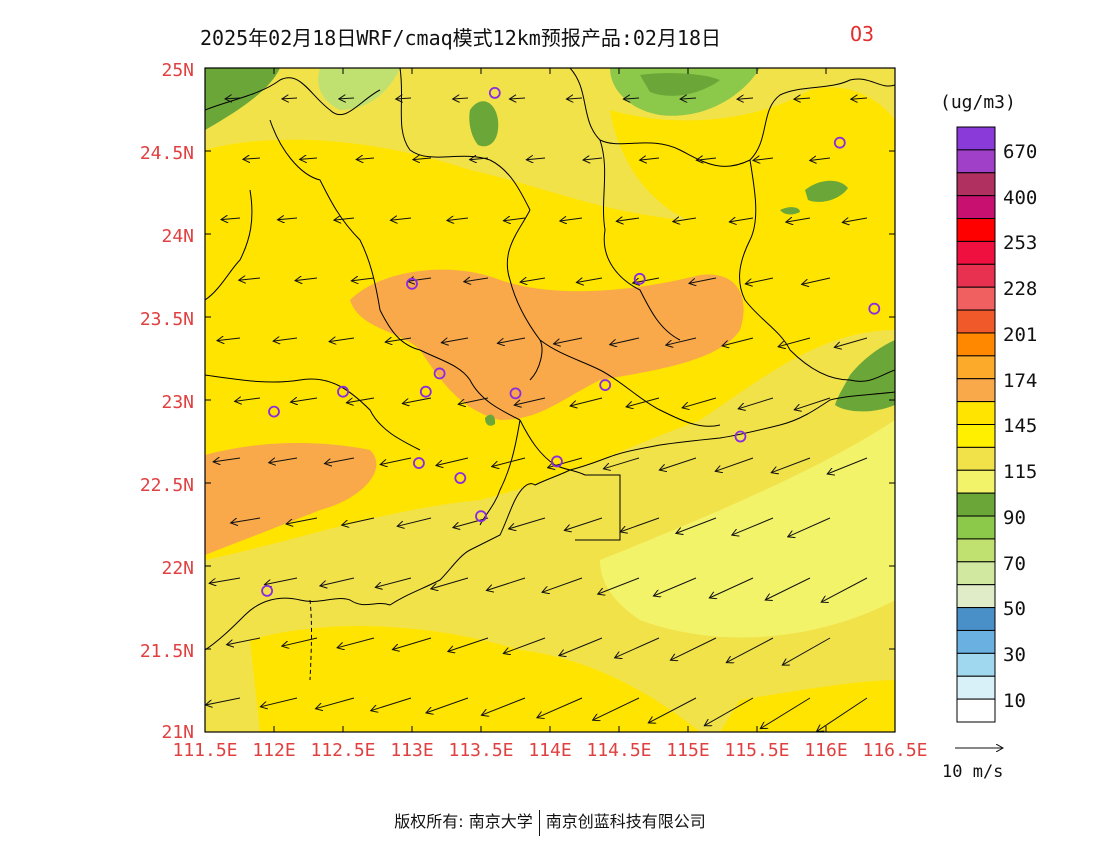 Image resolution: width=1100 pixels, height=850 pixels. Describe the element at coordinates (166, 485) in the screenshot. I see `lat-tick-22-5: 22.5N` at that location.